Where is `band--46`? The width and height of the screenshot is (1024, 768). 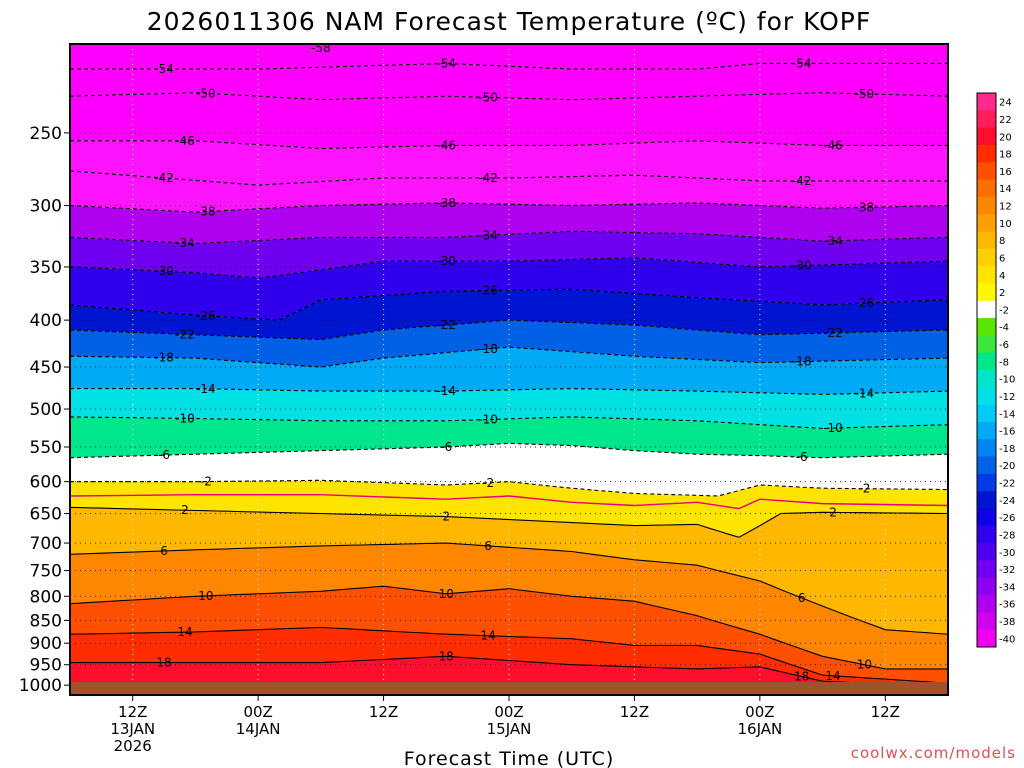 band--46 is located at coordinates (509, 120).